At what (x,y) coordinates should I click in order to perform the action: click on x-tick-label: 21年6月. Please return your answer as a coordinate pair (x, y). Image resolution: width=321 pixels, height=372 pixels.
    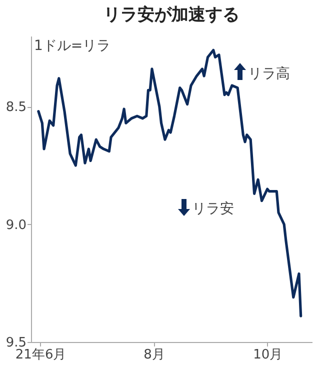
    Looking at the image, I should click on (40, 355).